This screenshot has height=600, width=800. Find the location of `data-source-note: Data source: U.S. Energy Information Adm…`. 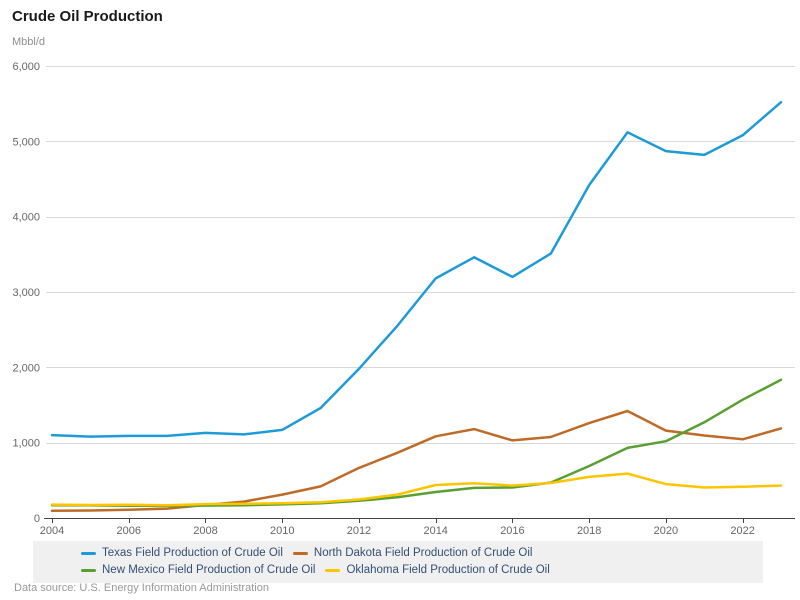

data-source-note: Data source: U.S. Energy Information Adm… is located at coordinates (141, 588).